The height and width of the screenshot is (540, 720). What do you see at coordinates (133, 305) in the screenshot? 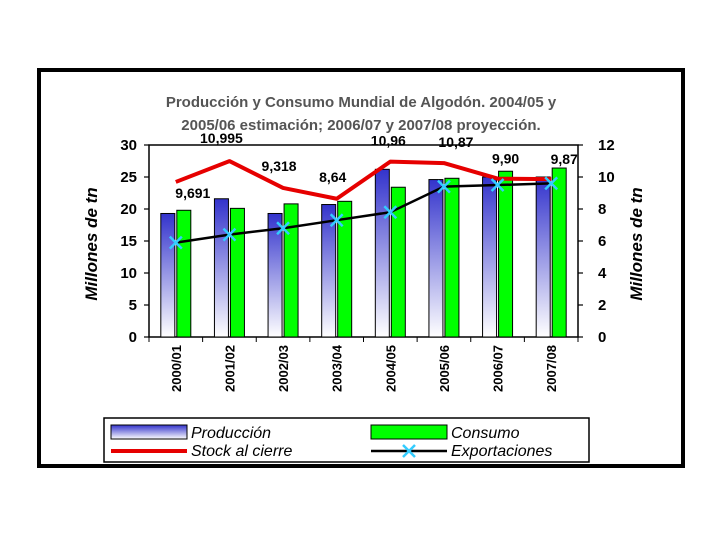
I see `y-tick-label-left: 5` at bounding box center [133, 305].